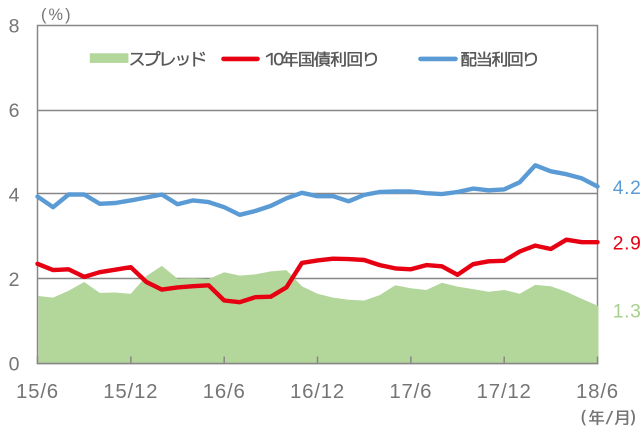 Image resolution: width=643 pixels, height=433 pixels. I want to click on svg-text: 0, so click(14, 365).